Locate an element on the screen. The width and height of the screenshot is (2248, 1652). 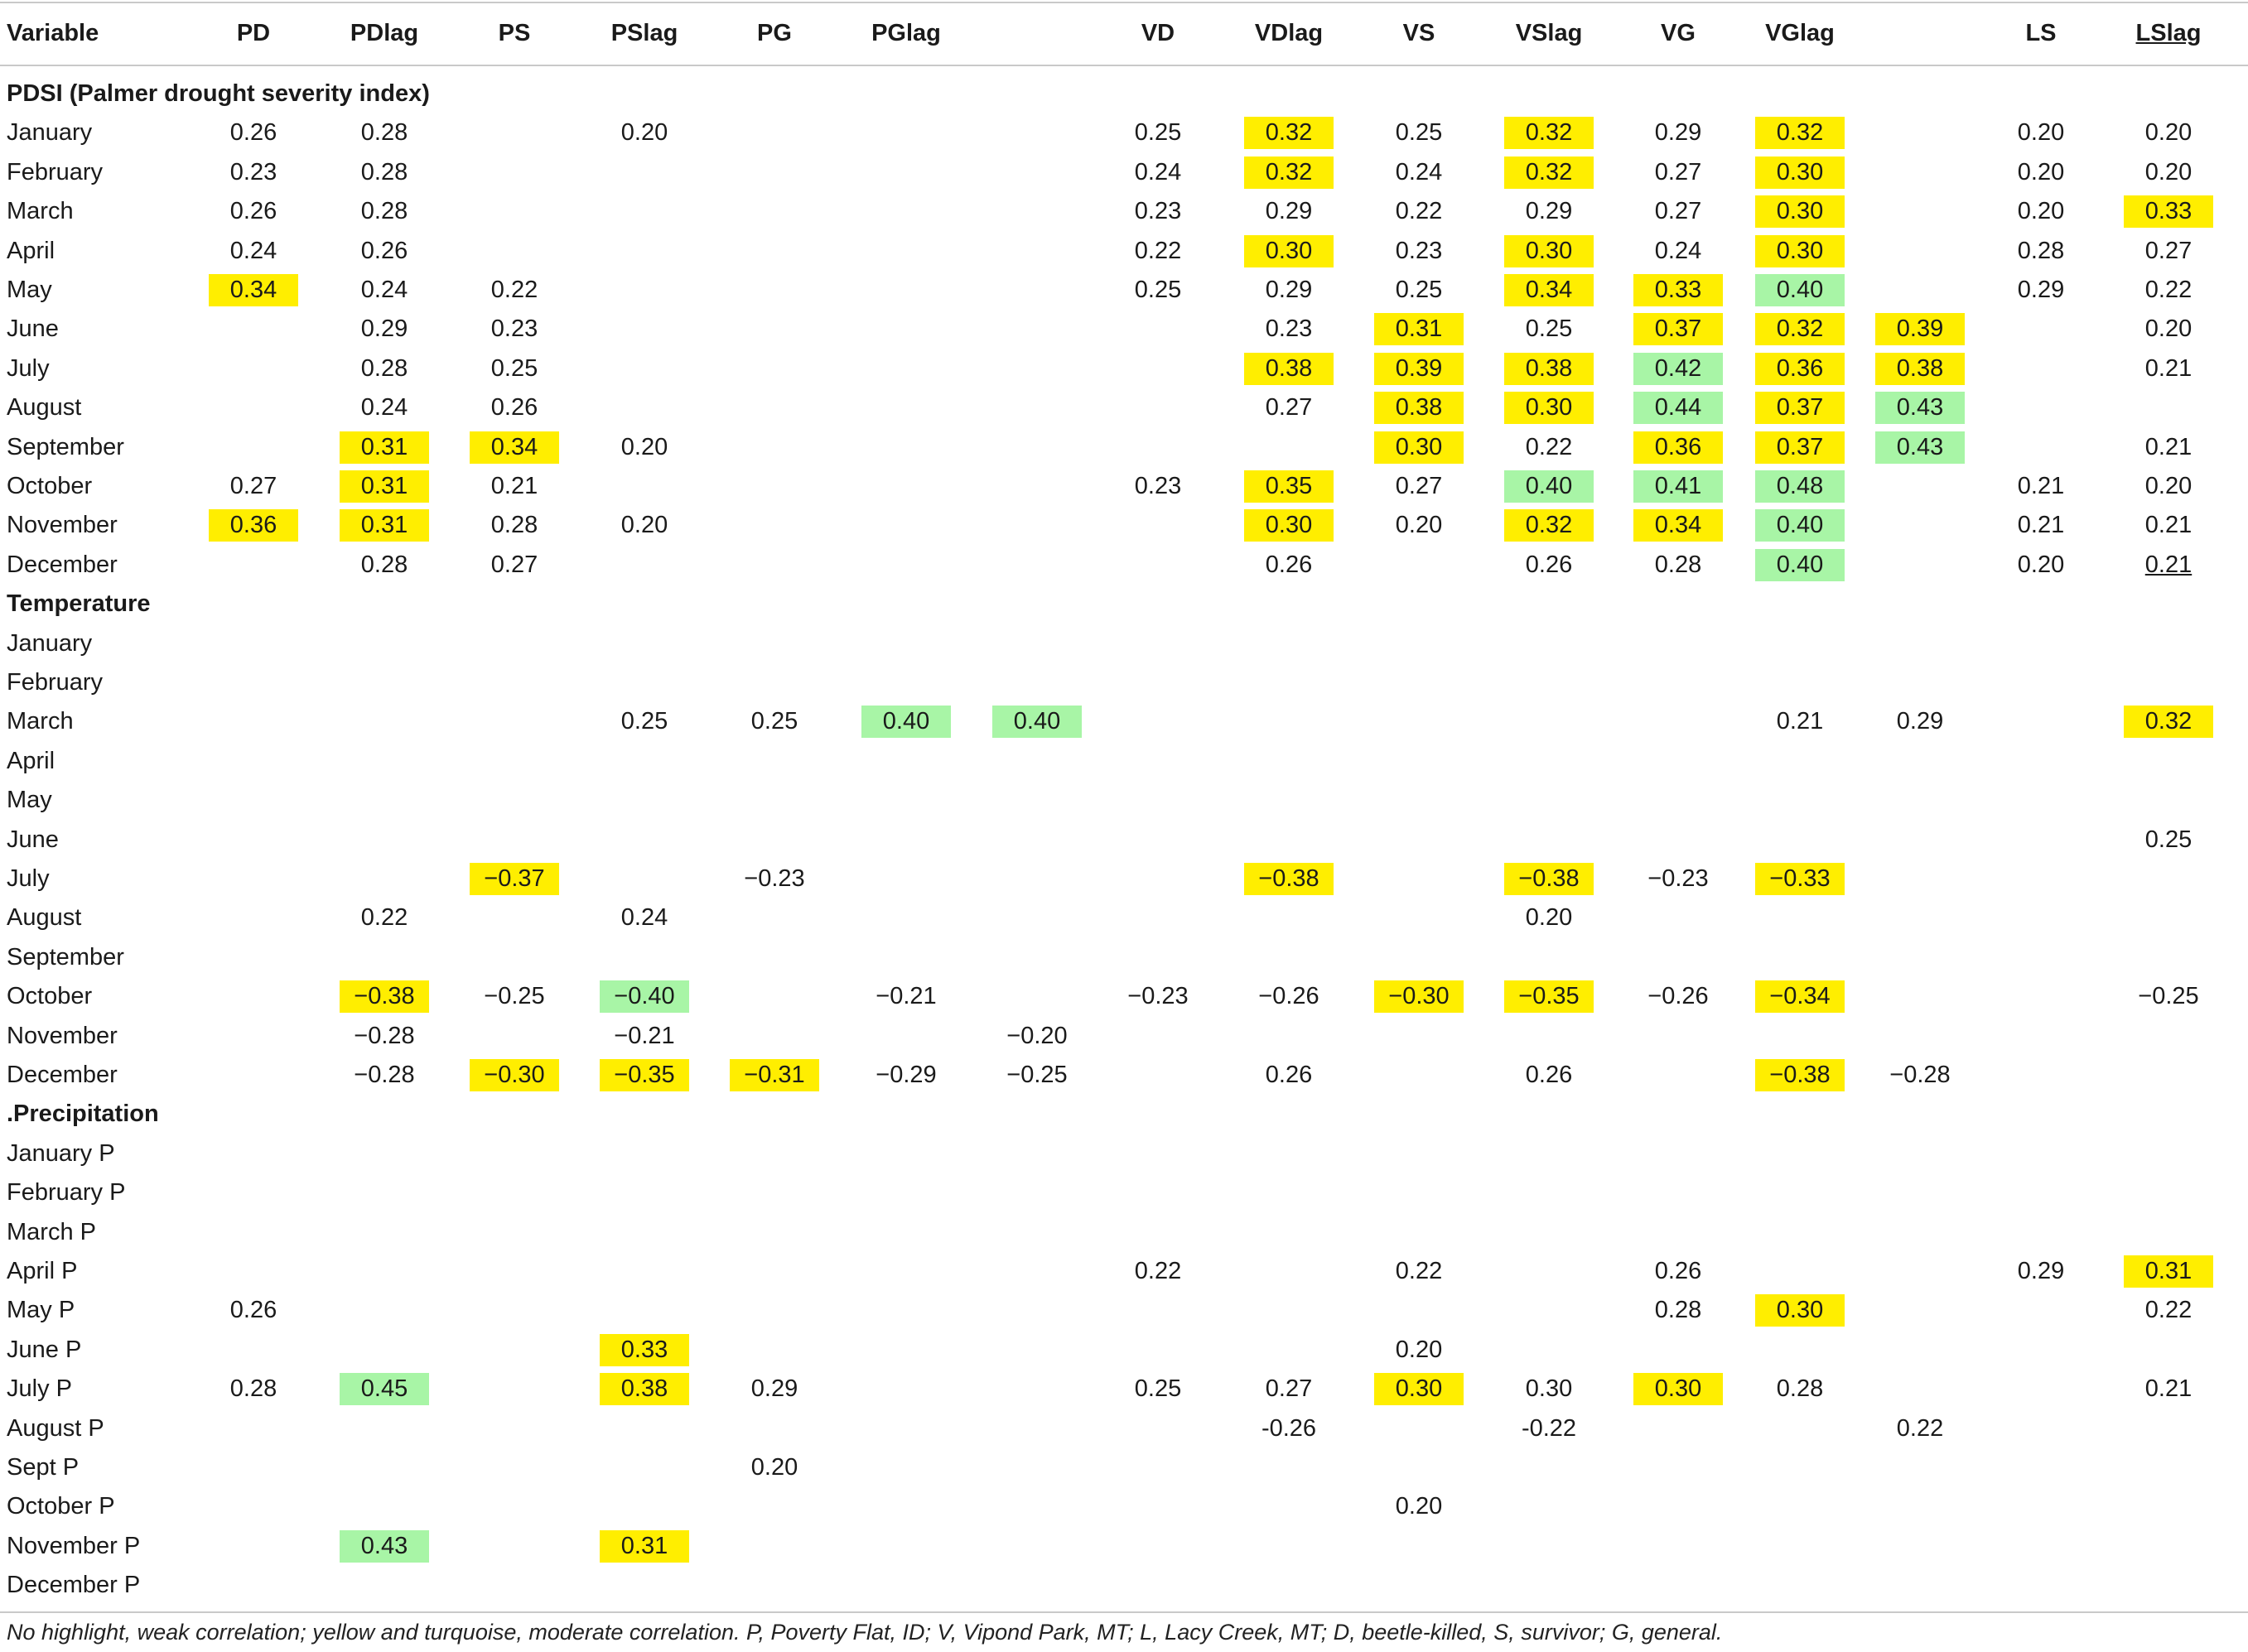
row-label: June P is located at coordinates (44, 1349).